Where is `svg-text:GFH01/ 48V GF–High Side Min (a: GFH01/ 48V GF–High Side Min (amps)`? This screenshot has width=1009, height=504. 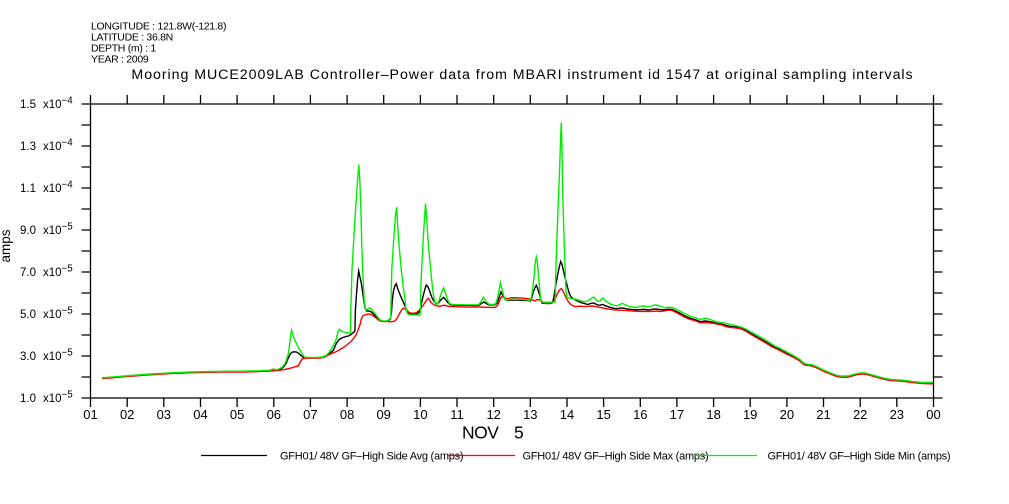 svg-text:GFH01/ 48V GF–High Side Min (a: GFH01/ 48V GF–High Side Min (amps) is located at coordinates (859, 457).